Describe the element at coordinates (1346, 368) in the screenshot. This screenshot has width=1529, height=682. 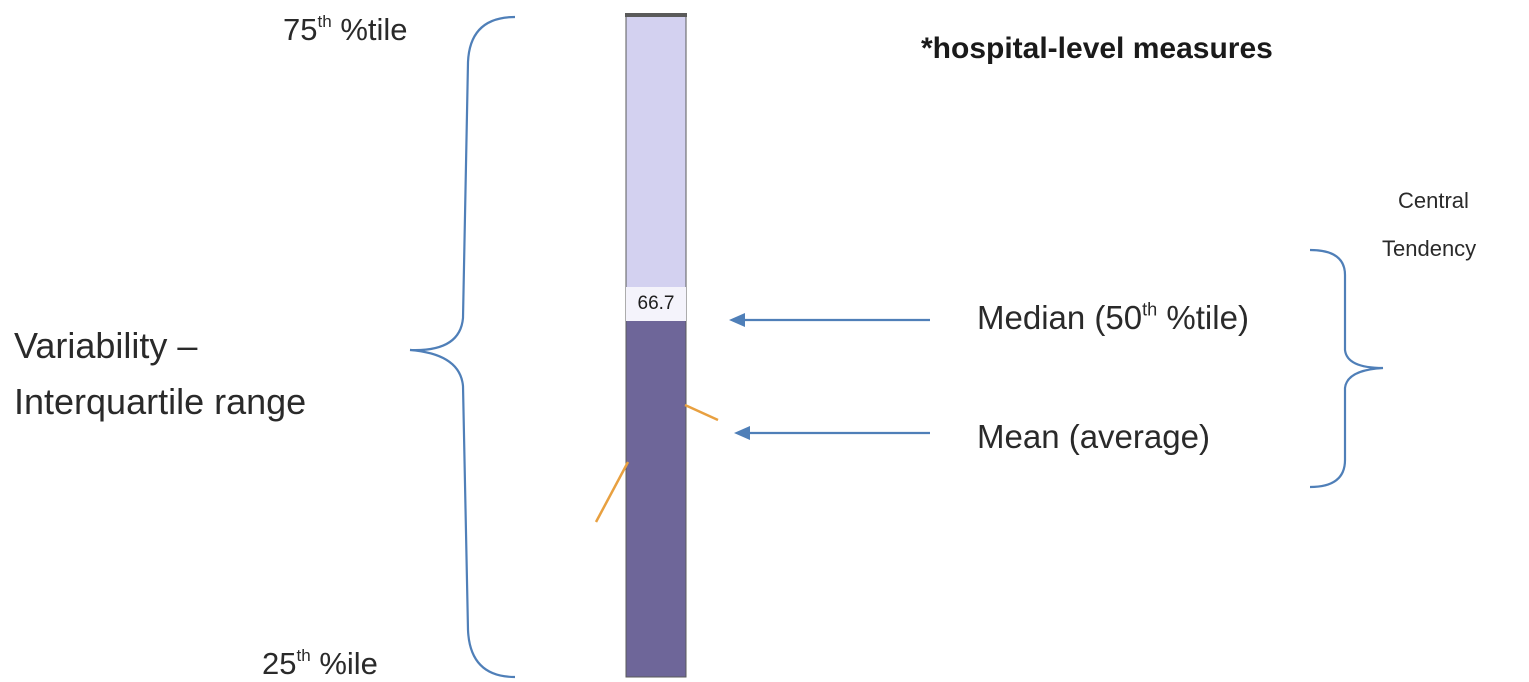
I see `central-tendency-brace` at that location.